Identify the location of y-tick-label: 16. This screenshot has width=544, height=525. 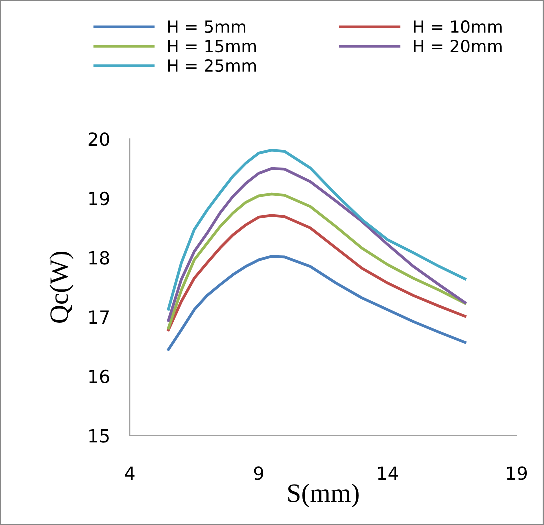
(100, 377).